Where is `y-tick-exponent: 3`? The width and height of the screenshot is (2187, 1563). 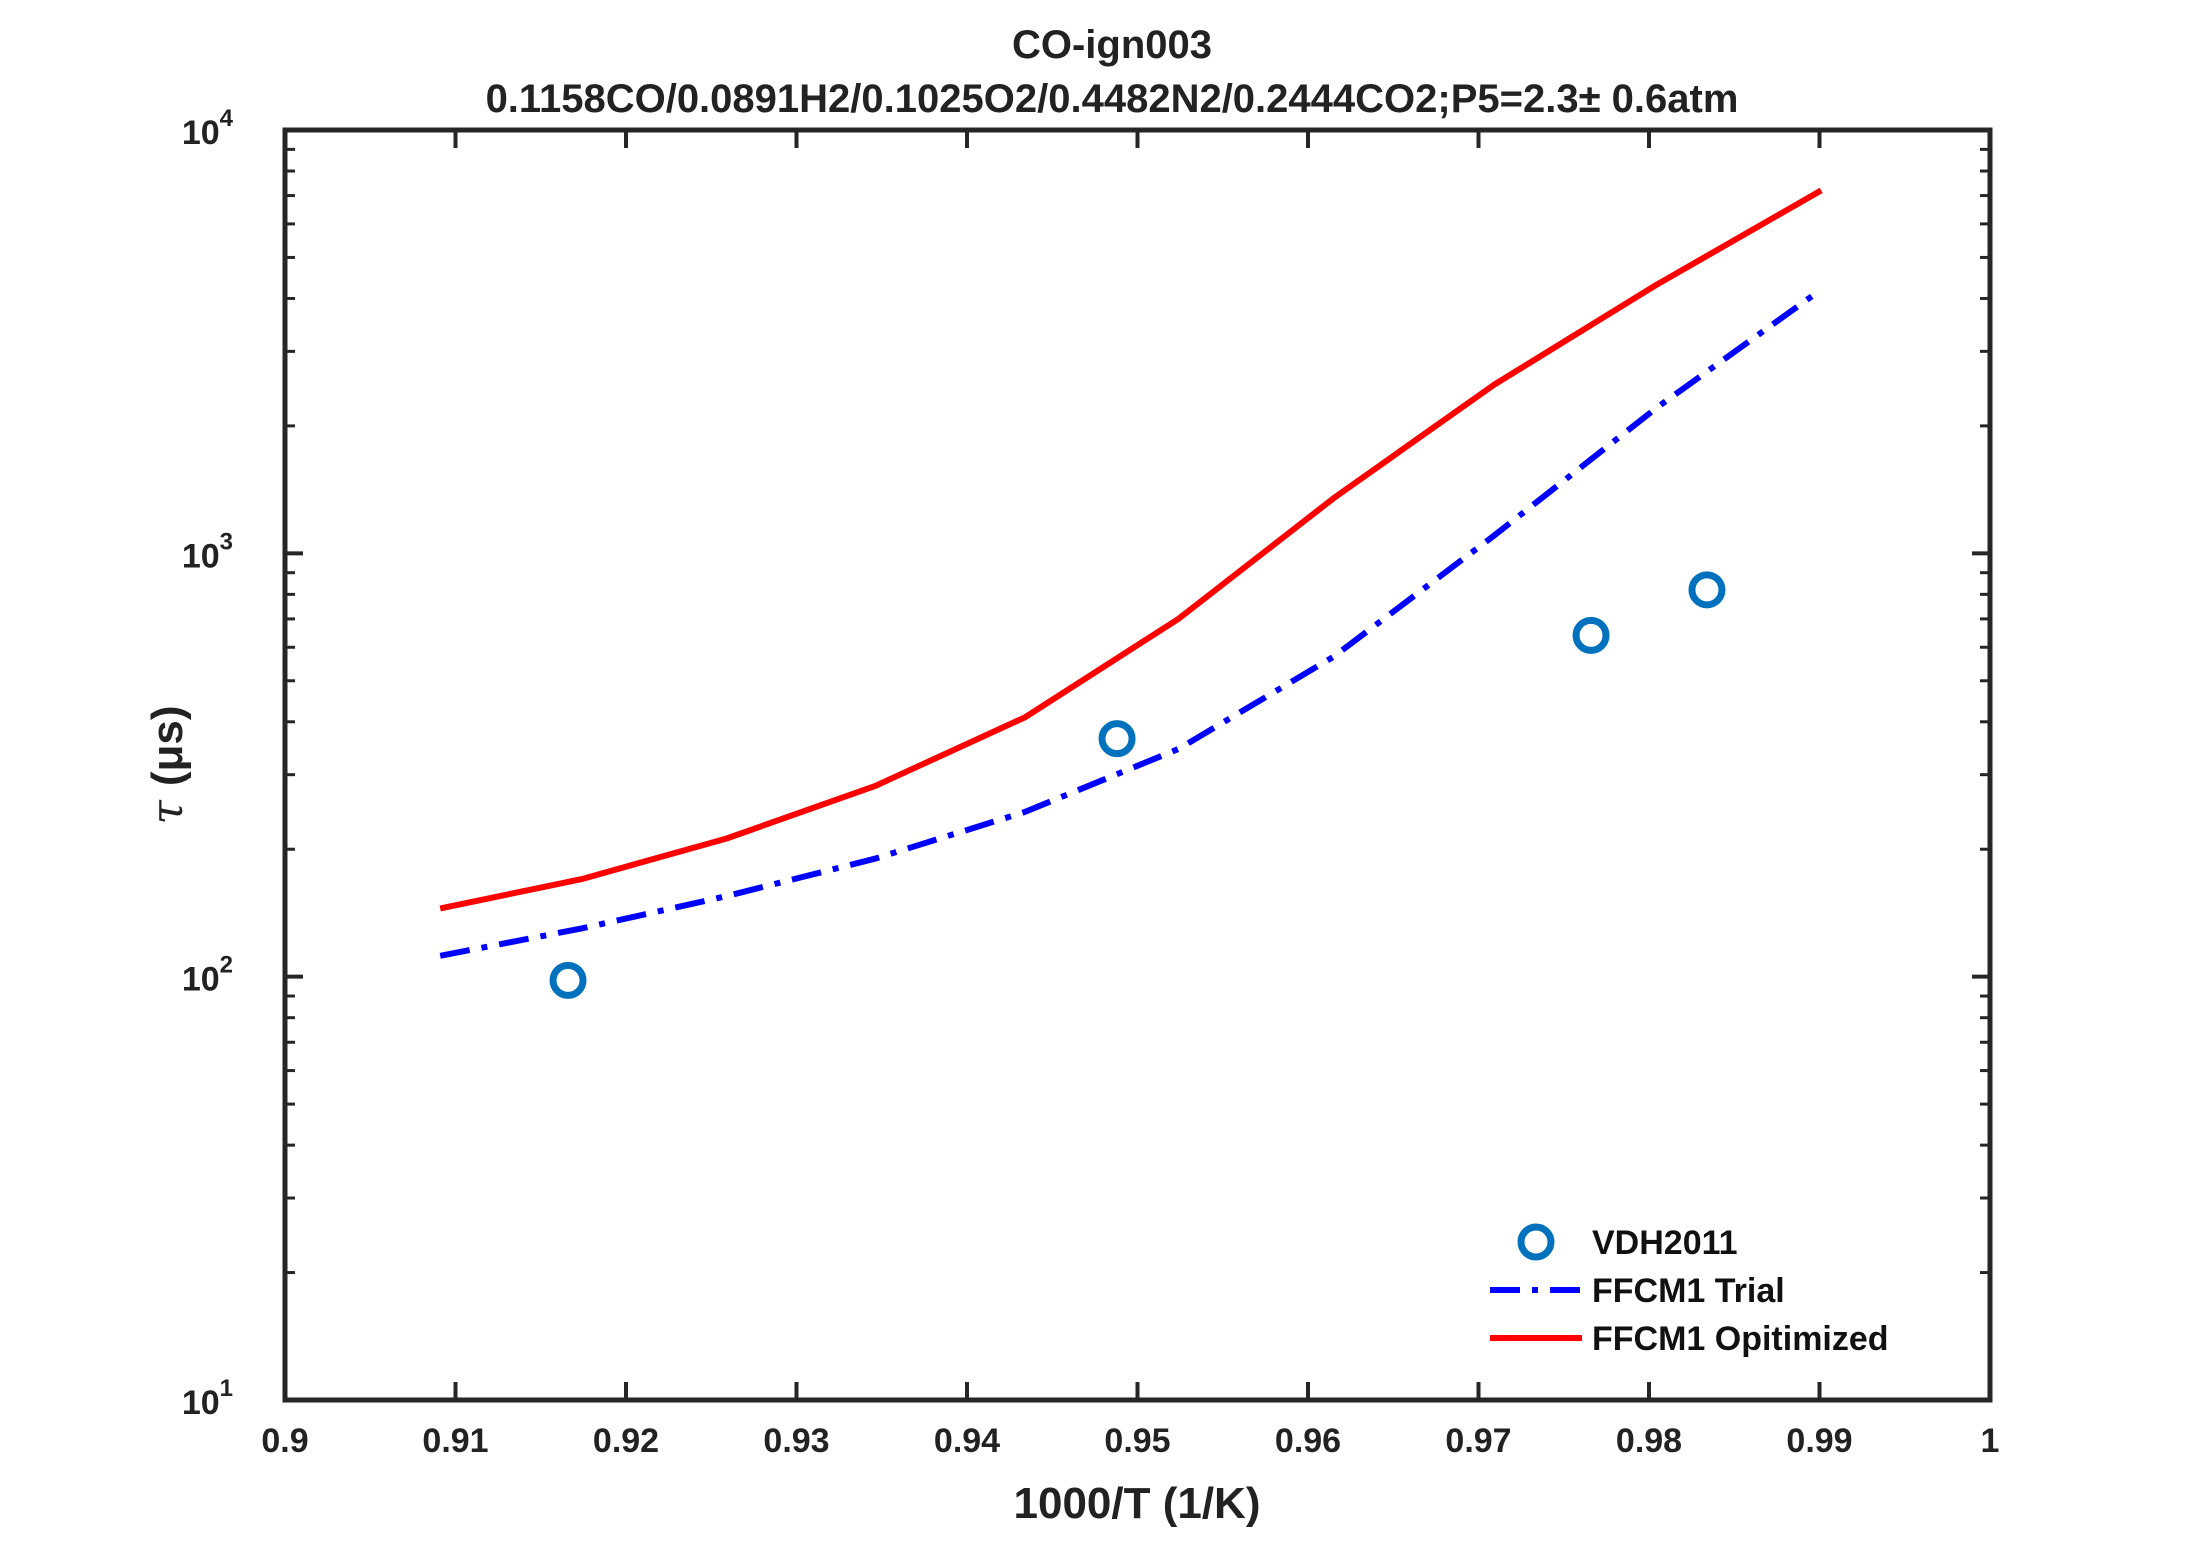 y-tick-exponent: 3 is located at coordinates (226, 541).